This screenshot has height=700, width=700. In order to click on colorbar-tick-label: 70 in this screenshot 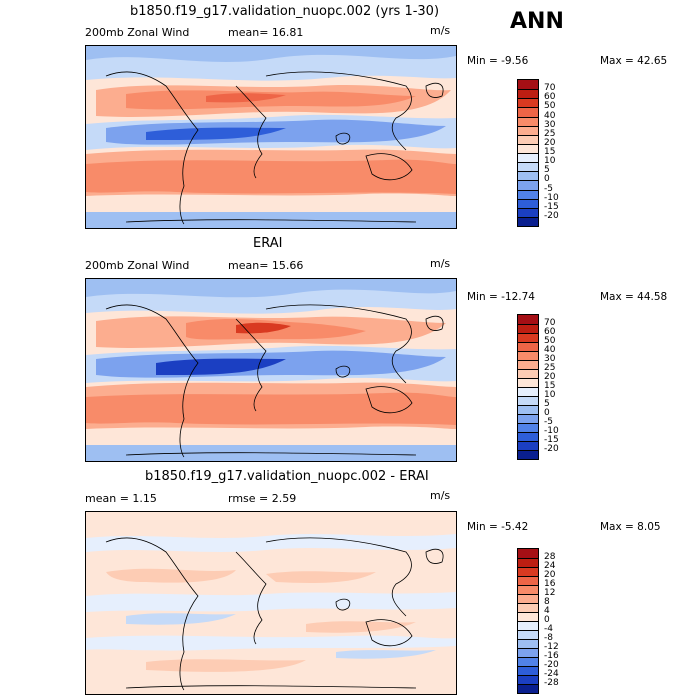, I will do `click(550, 323)`.